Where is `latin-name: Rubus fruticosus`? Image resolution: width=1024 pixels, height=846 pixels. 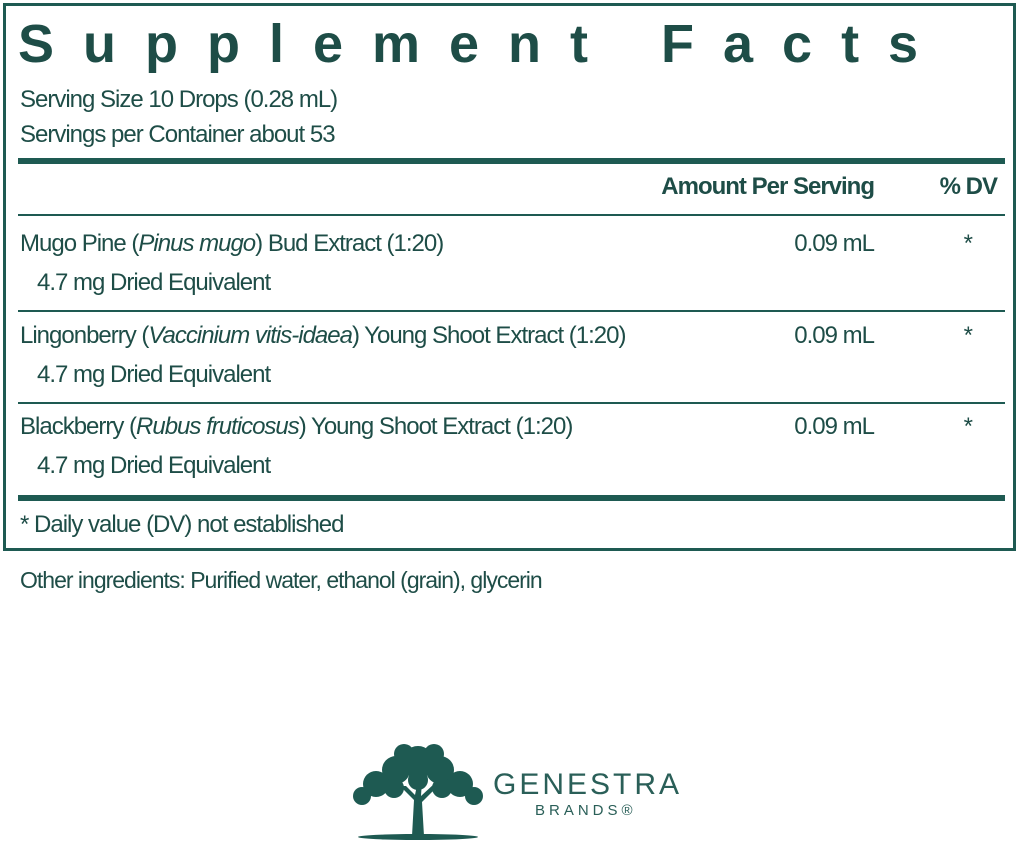 latin-name: Rubus fruticosus is located at coordinates (218, 426).